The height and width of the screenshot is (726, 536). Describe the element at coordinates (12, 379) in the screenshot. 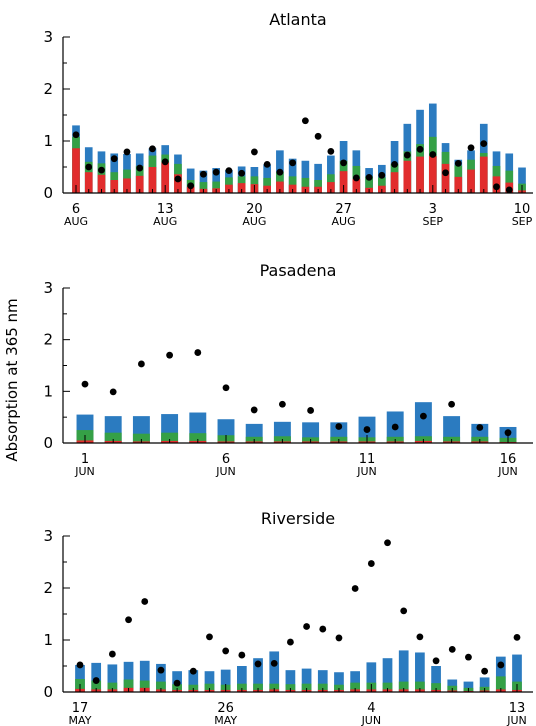

I see `y-axis-label: Absorption at 365 nm` at that location.